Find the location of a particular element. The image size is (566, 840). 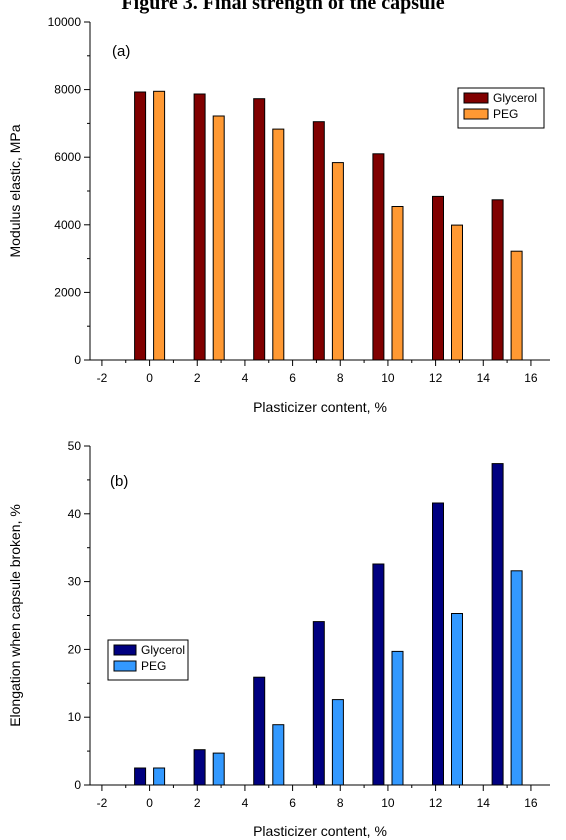

y-axis-title: Elongation when capsule broken, % is located at coordinates (15, 615).